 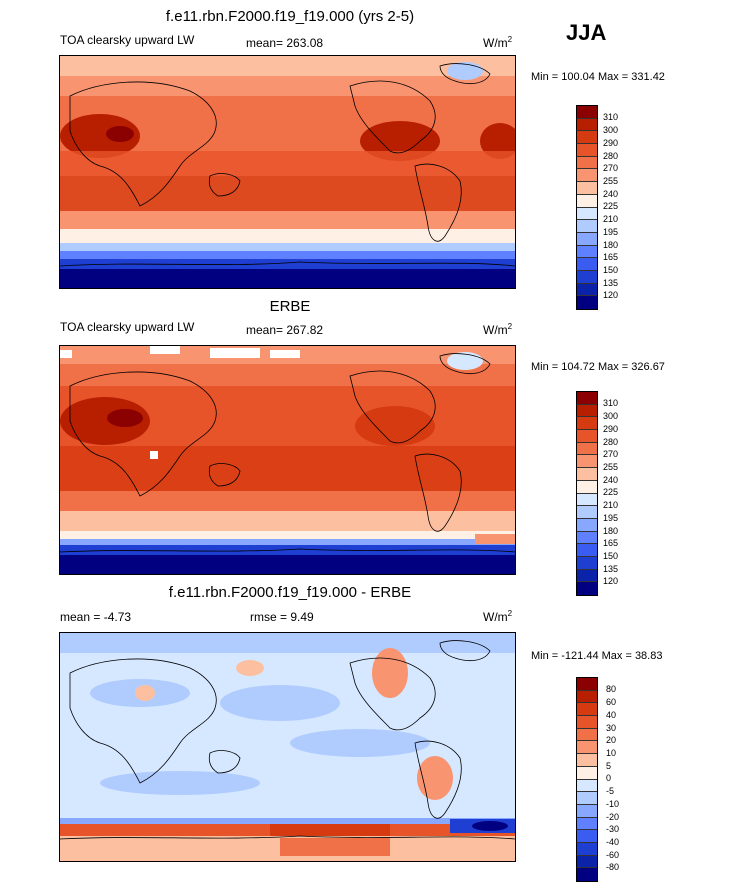 What do you see at coordinates (611, 403) in the screenshot?
I see `panel-2-tick-label: 310` at bounding box center [611, 403].